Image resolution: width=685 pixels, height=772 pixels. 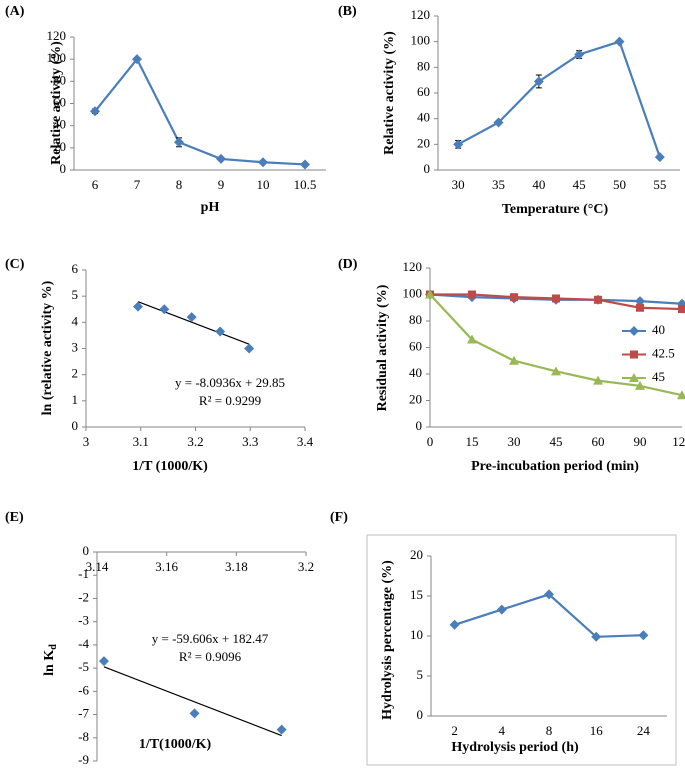 What do you see at coordinates (659, 184) in the screenshot?
I see `x-tick-label: 55` at bounding box center [659, 184].